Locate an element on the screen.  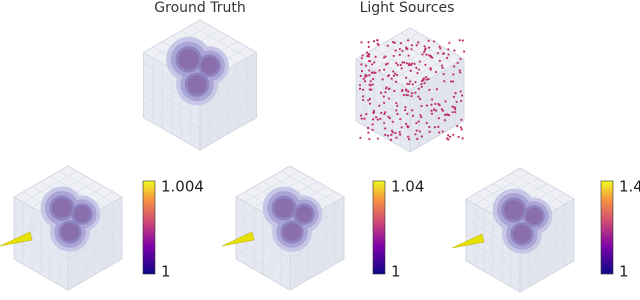
panel-title: Light Sources is located at coordinates (407, 8).